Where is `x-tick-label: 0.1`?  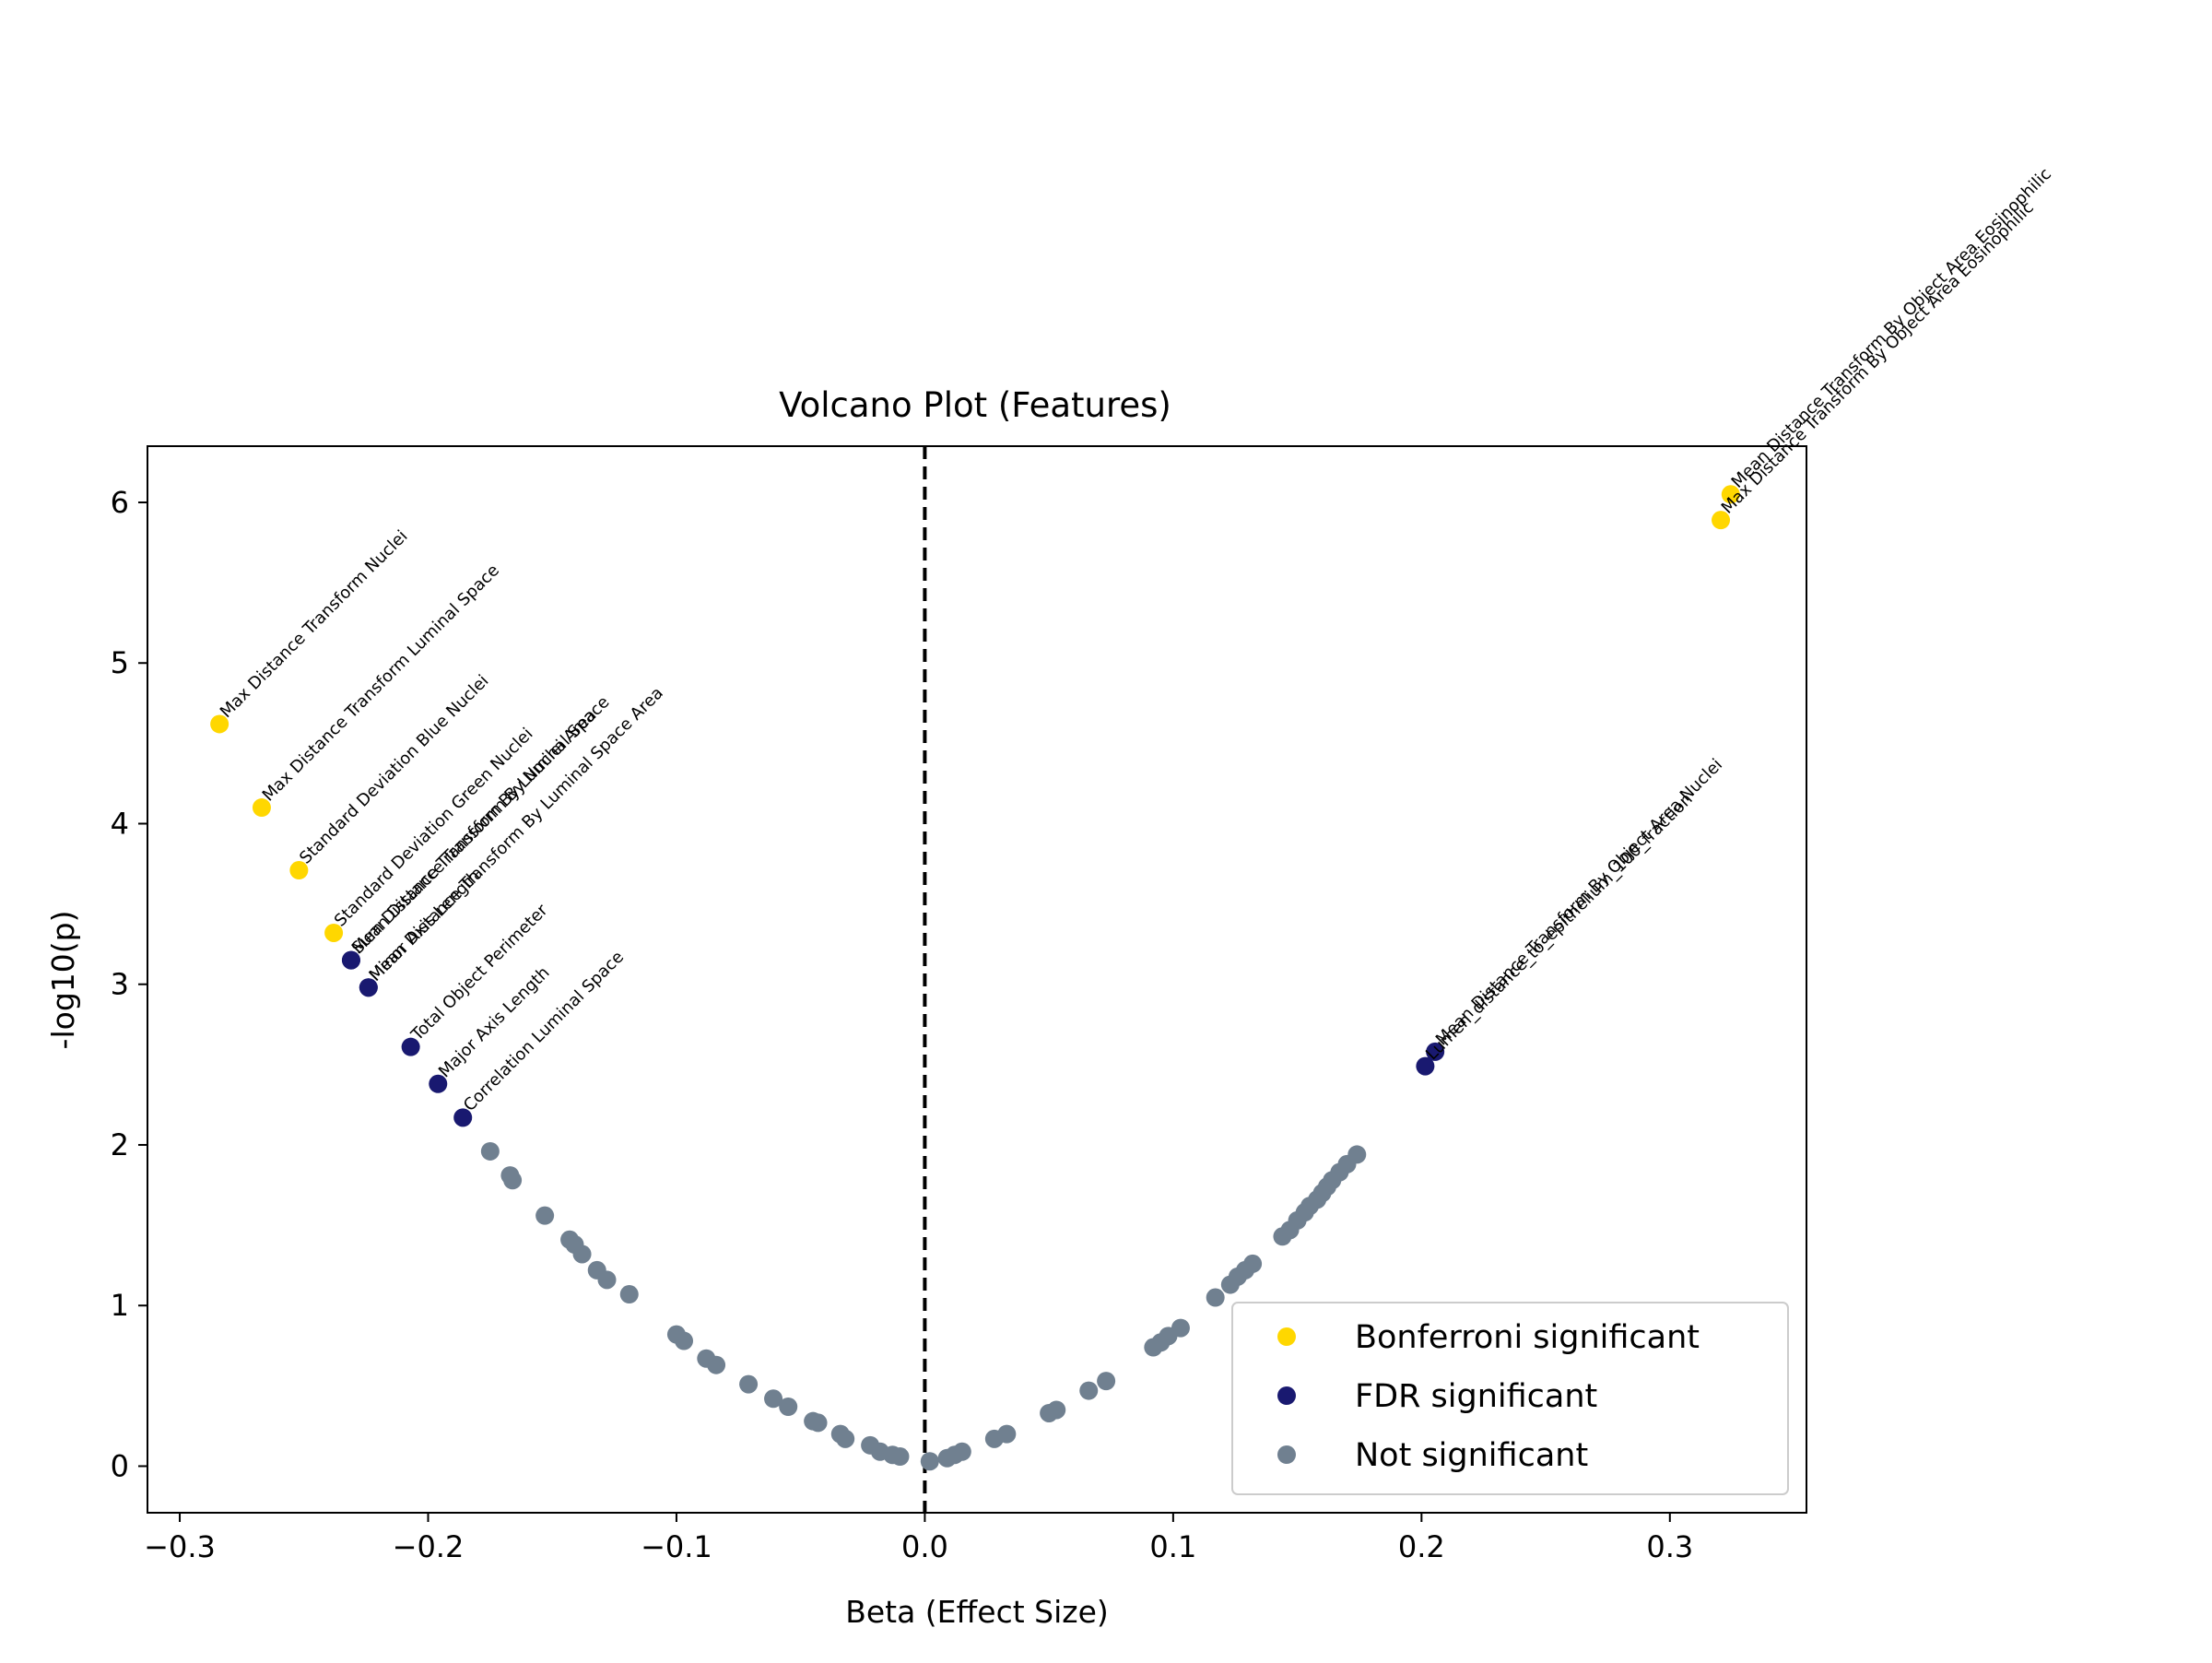
x-tick-label: 0.1 is located at coordinates (1172, 1546).